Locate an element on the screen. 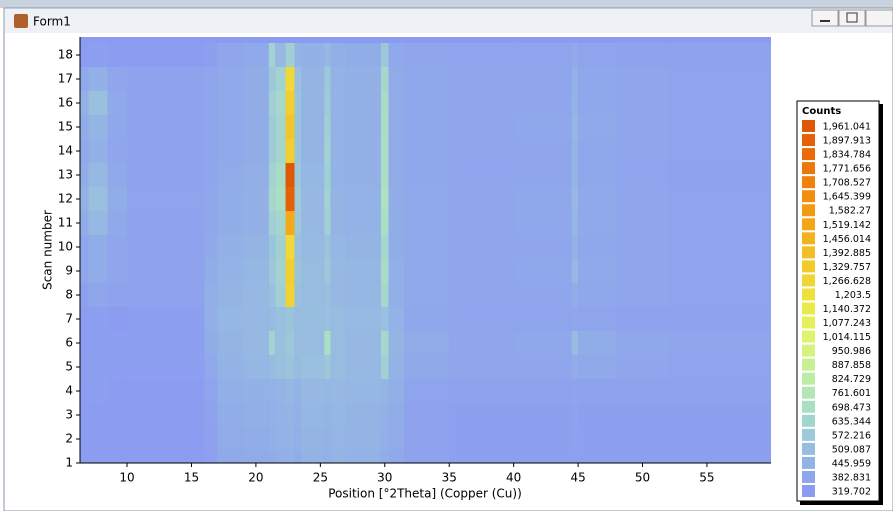 The image size is (893, 515). window-buttons is located at coordinates (852, 18).